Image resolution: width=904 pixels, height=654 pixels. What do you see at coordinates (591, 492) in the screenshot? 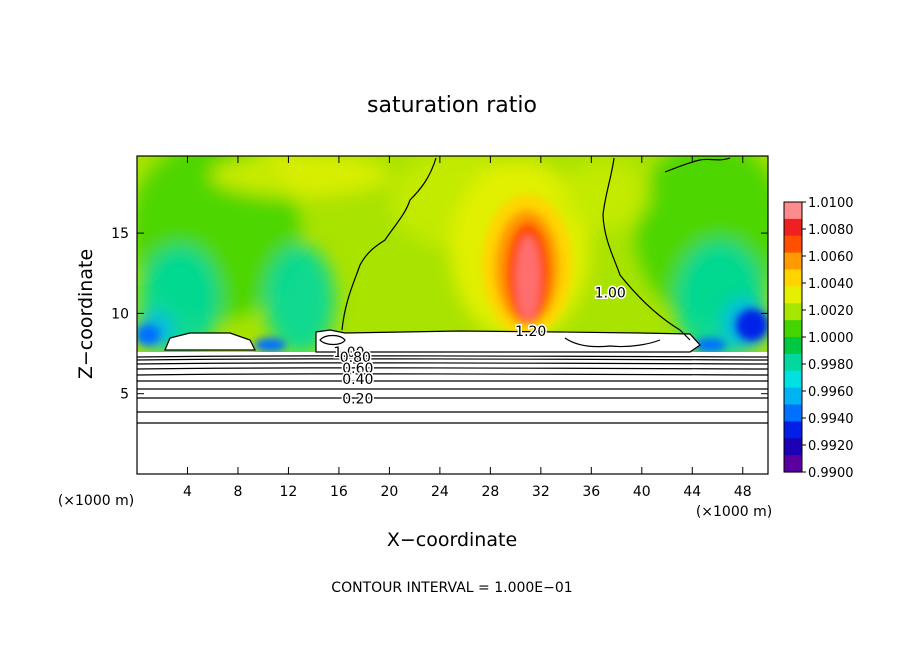
I see `x-tick-label: 36` at bounding box center [591, 492].